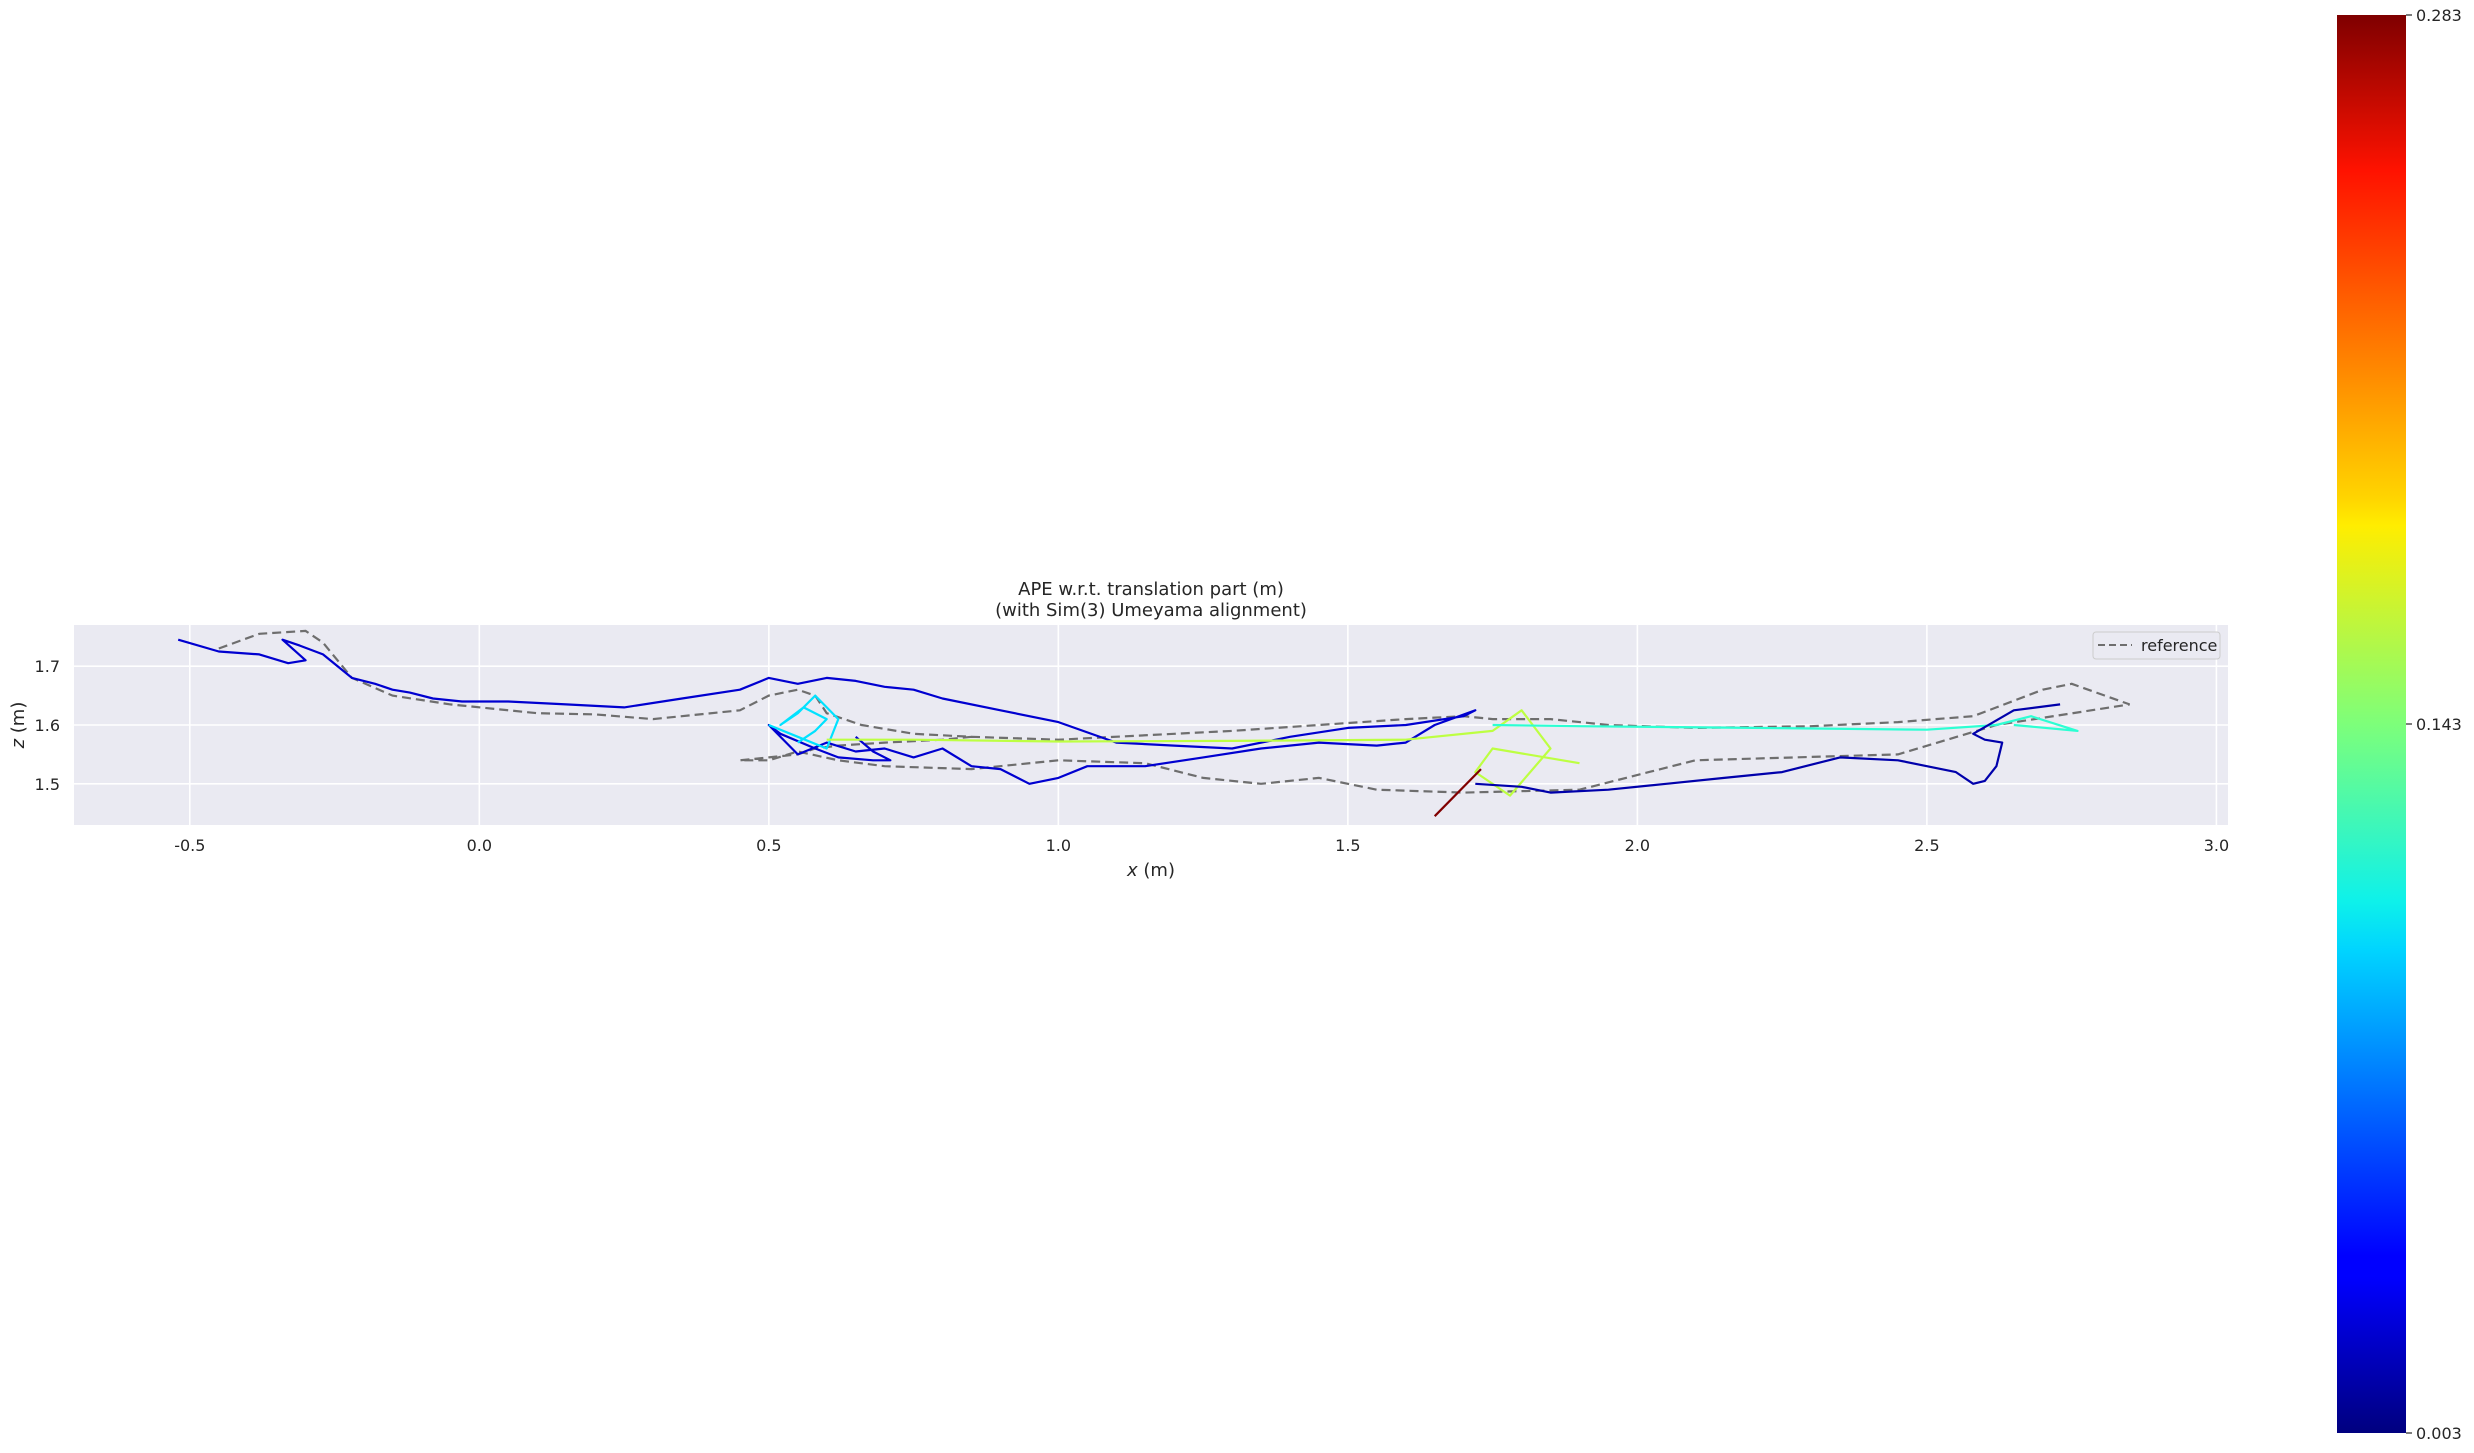 This screenshot has height=1453, width=2474. Describe the element at coordinates (1926, 845) in the screenshot. I see `x-tick-label: 2.5` at that location.